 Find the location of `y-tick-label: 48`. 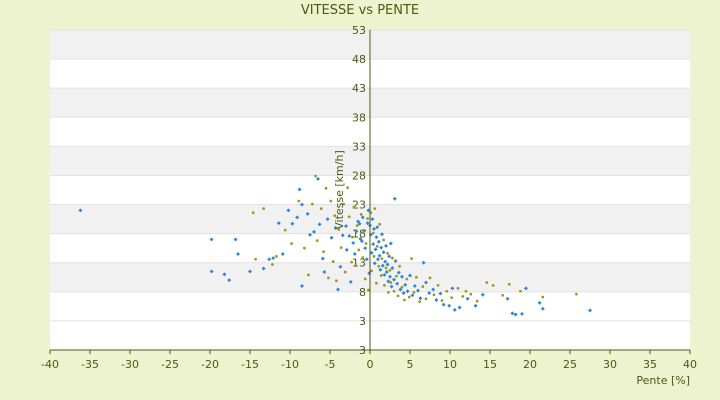

y-tick-label: 48 is located at coordinates (359, 59).